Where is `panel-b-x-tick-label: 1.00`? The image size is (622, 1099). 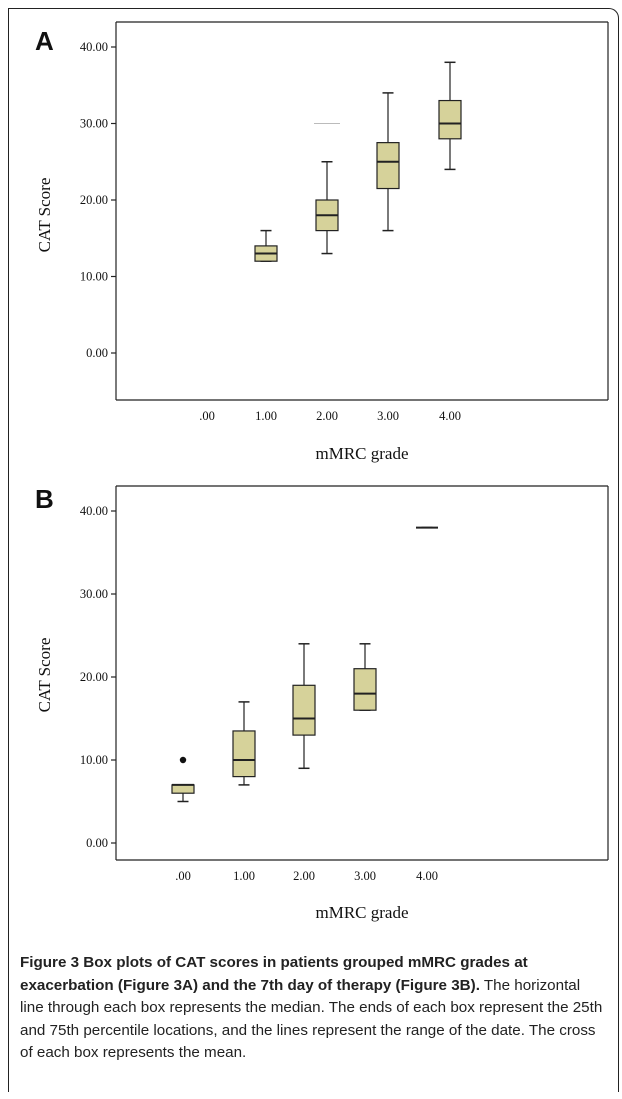 panel-b-x-tick-label: 1.00 is located at coordinates (244, 876).